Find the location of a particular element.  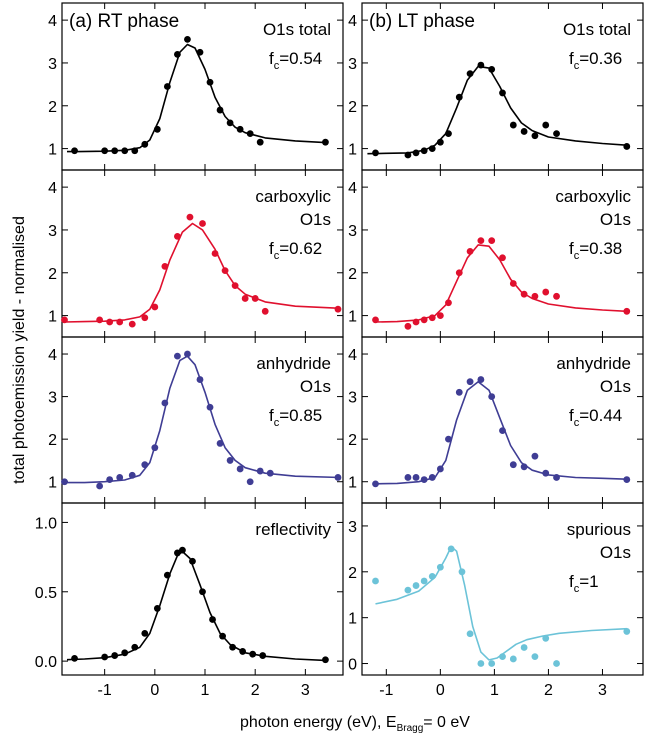

fc-value: =1 is located at coordinates (588, 581).